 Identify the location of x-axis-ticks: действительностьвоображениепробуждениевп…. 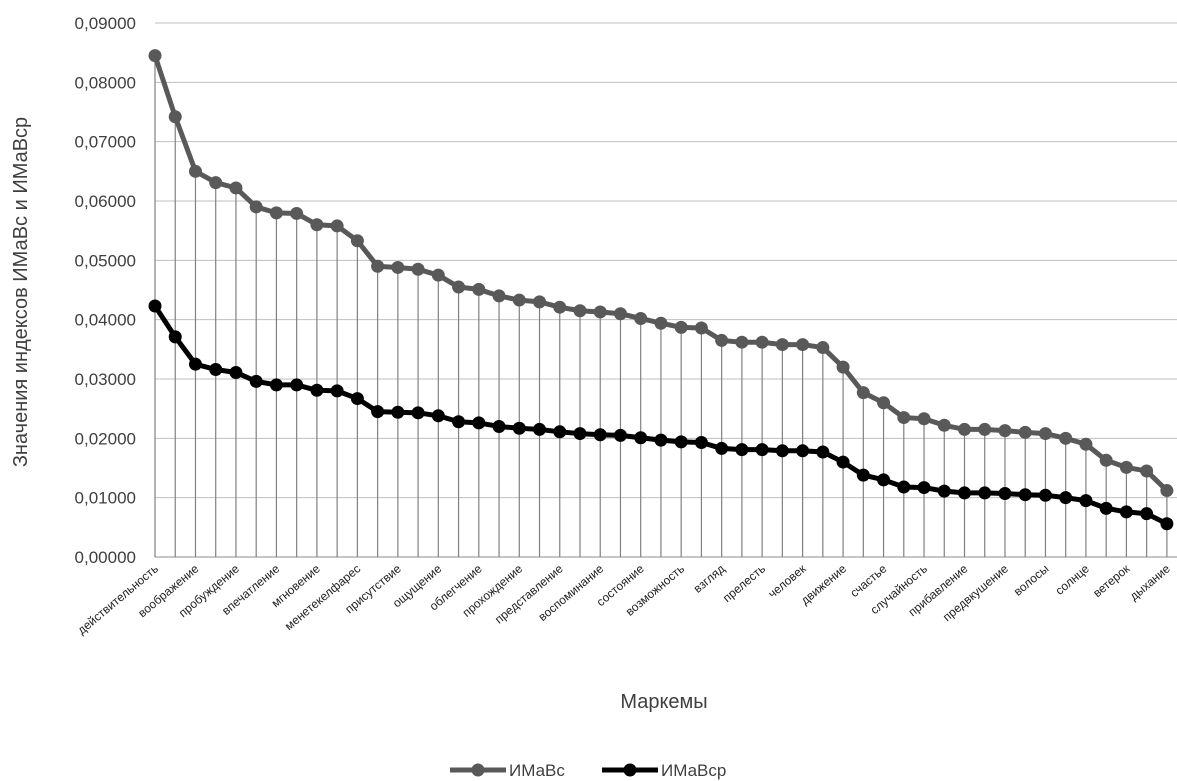
(624, 599).